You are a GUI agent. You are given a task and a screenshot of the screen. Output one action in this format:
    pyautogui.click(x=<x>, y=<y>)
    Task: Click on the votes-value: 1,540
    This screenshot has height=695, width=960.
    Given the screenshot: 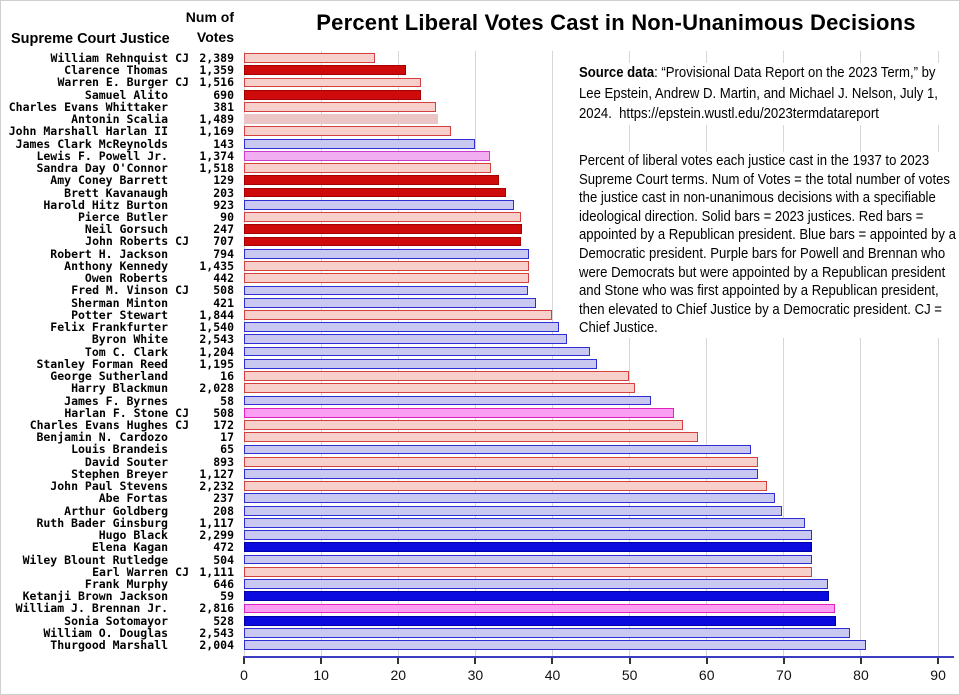 What is the action you would take?
    pyautogui.click(x=216, y=327)
    